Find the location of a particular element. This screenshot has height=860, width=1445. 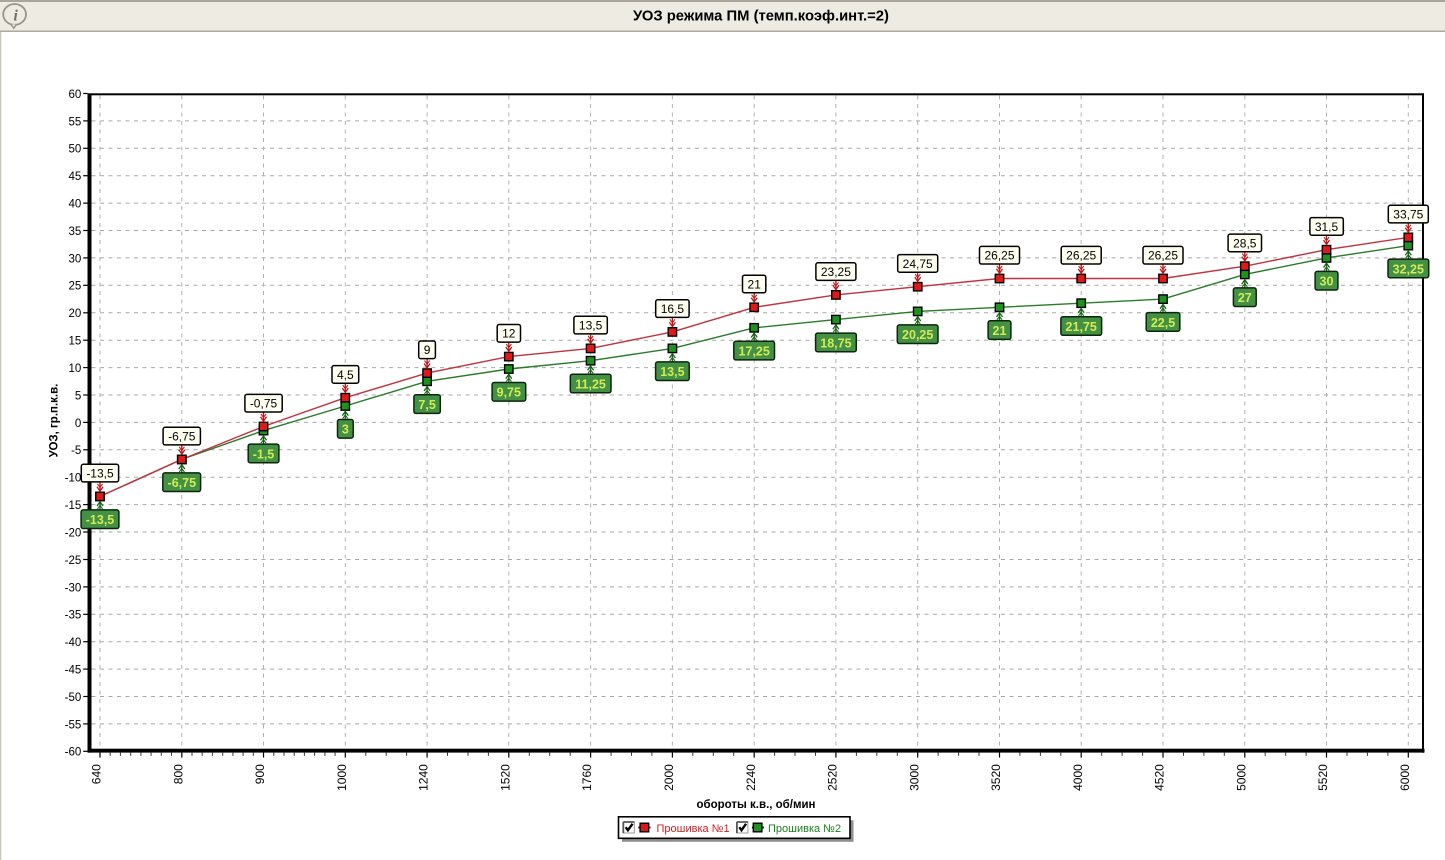

svg-text: 3000 is located at coordinates (914, 777).